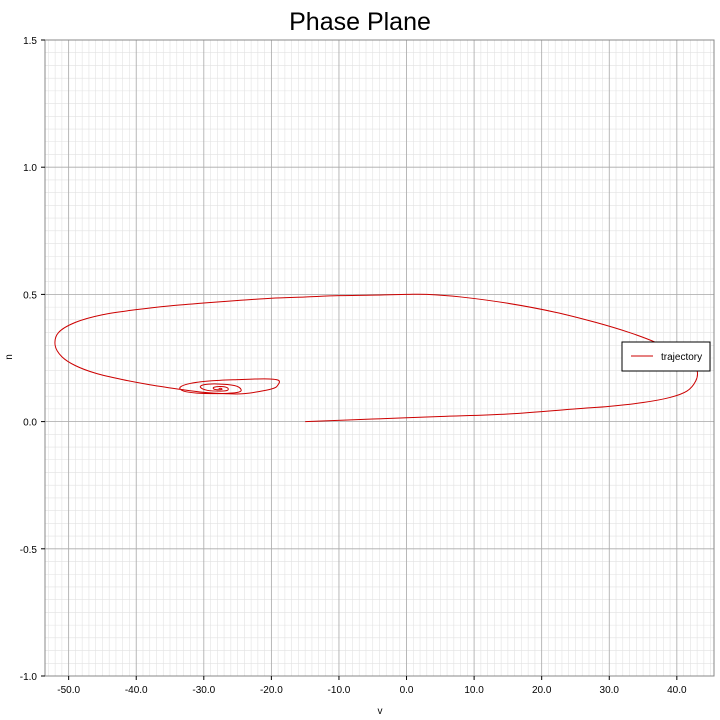 The width and height of the screenshot is (720, 720). What do you see at coordinates (30, 168) in the screenshot?
I see `y-tick-label: 1.0` at bounding box center [30, 168].